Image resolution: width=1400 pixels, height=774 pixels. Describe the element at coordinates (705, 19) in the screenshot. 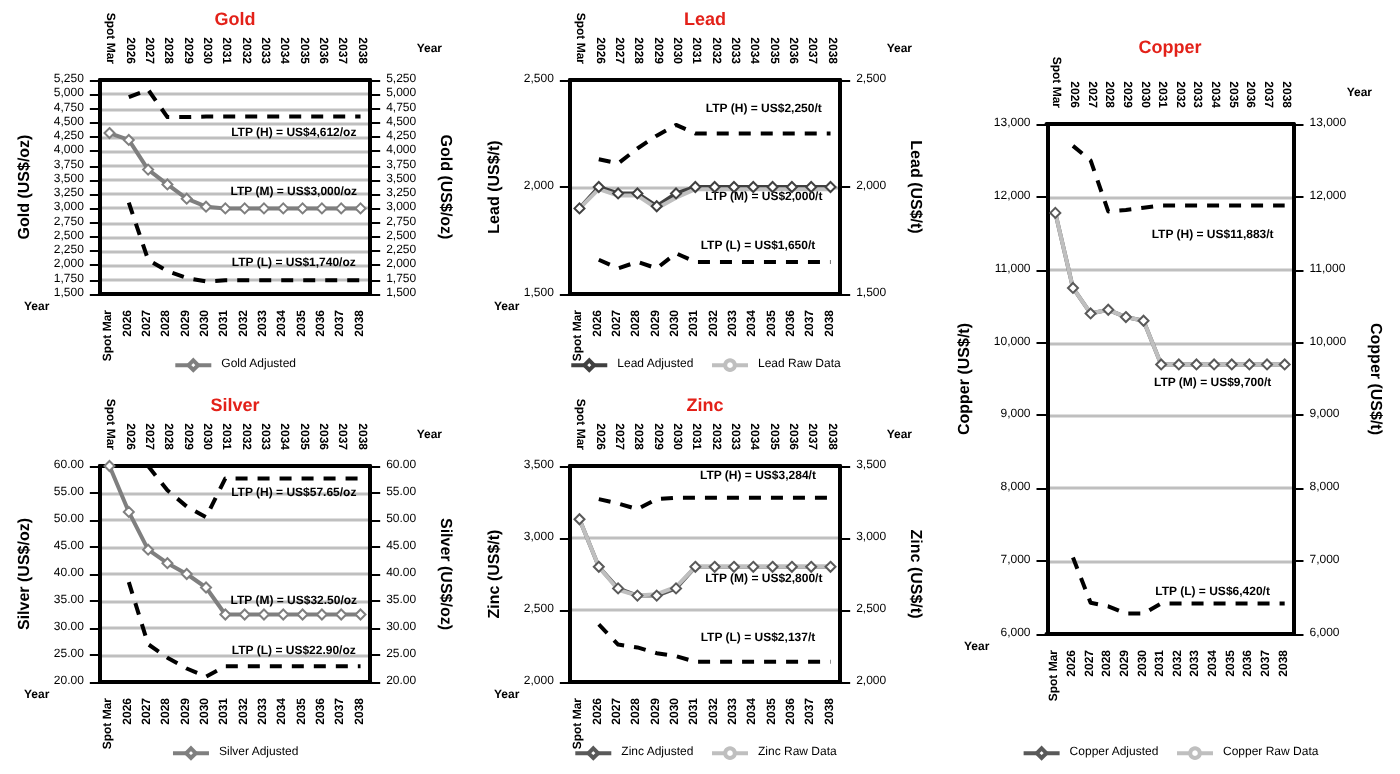

I see `chart-title: Lead` at that location.